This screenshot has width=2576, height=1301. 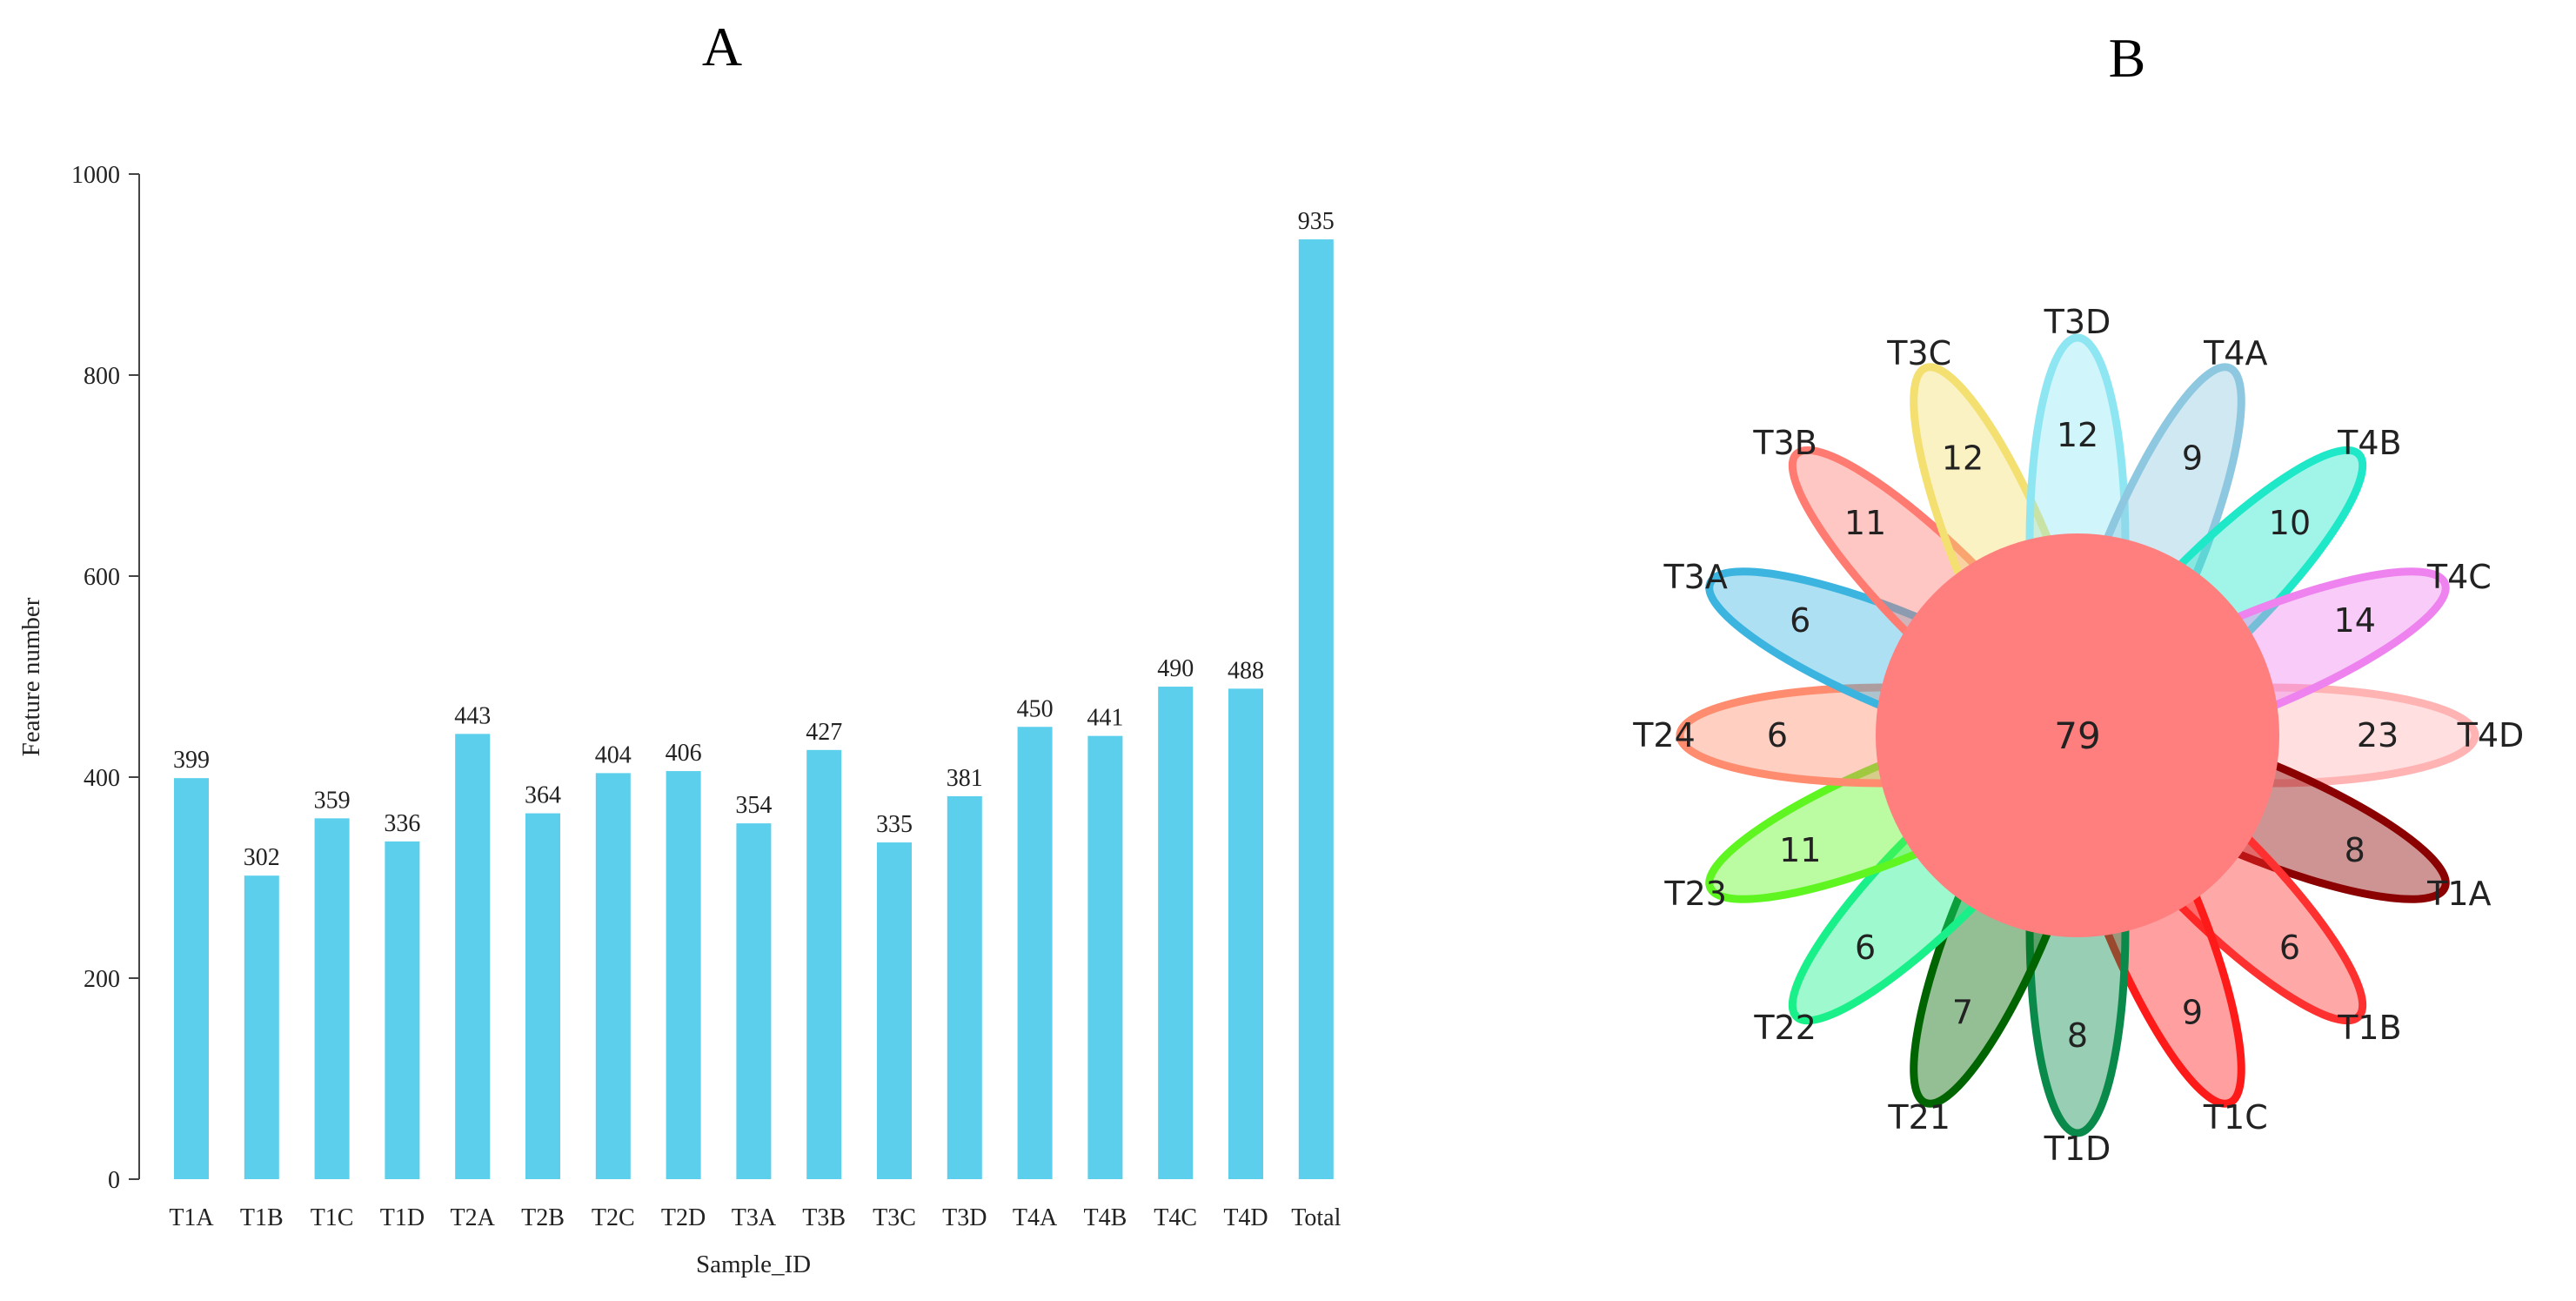 I want to click on petal-count: 23, so click(x=2378, y=735).